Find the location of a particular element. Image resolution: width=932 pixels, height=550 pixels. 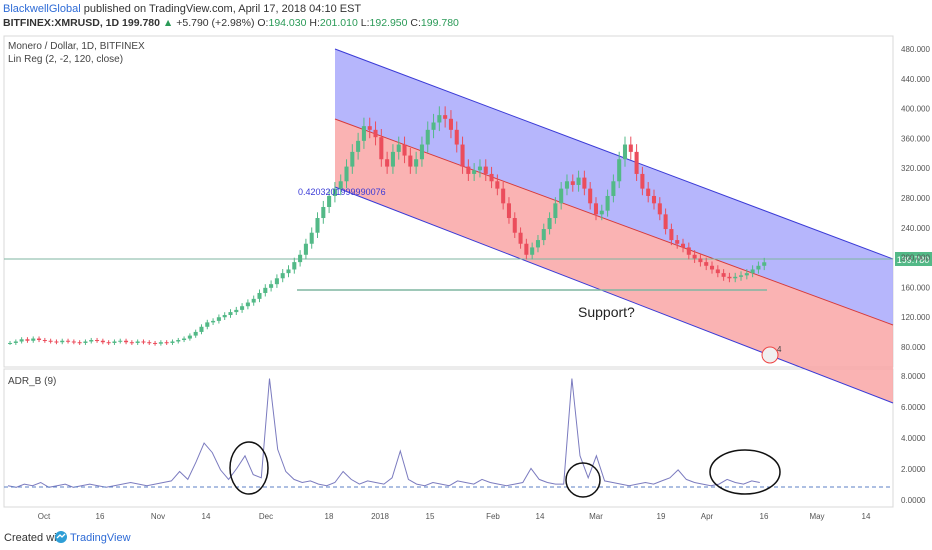

adr-axis-label: 0.0000 is located at coordinates (913, 500).